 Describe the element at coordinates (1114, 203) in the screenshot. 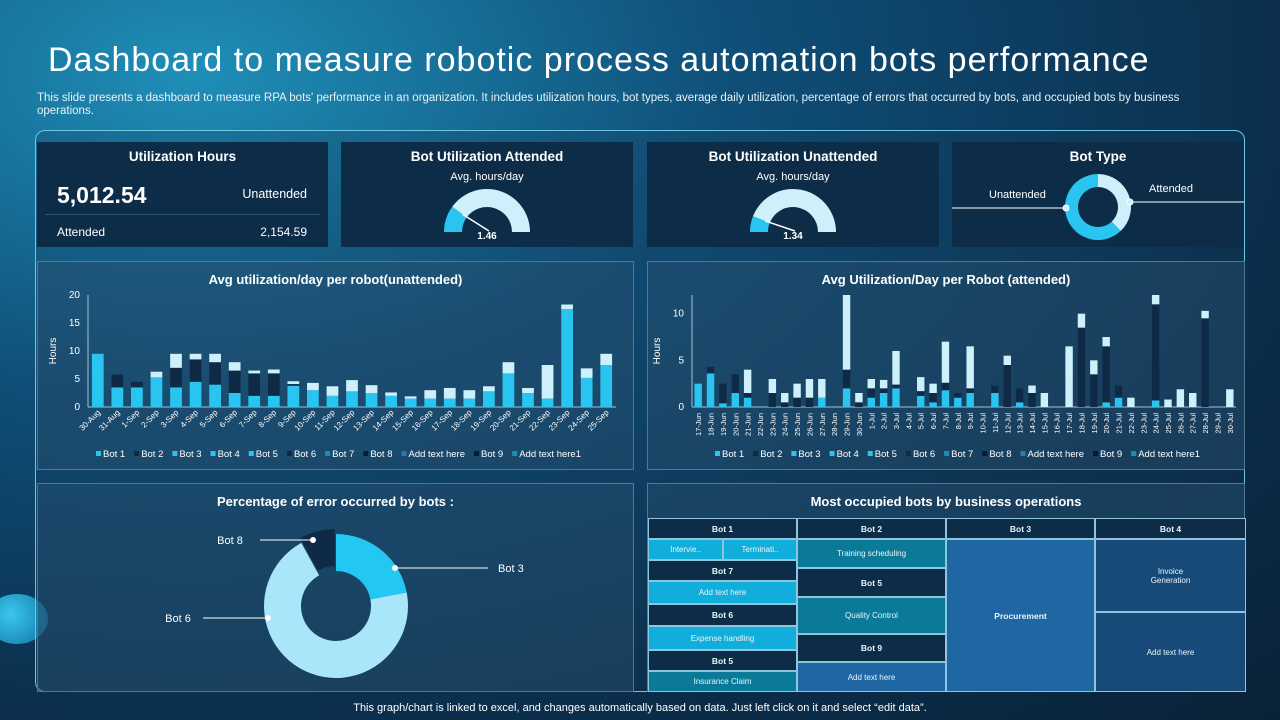

I see `slice-attended` at that location.